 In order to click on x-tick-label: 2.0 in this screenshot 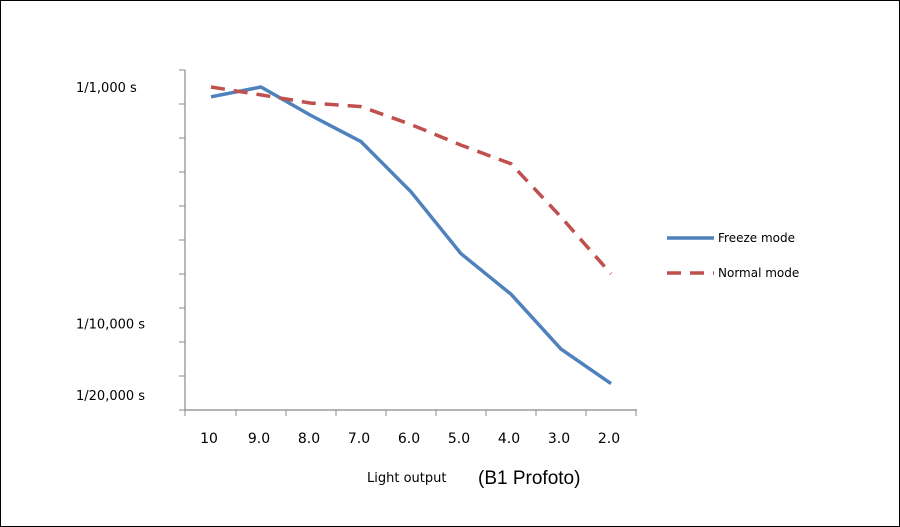, I will do `click(609, 439)`.